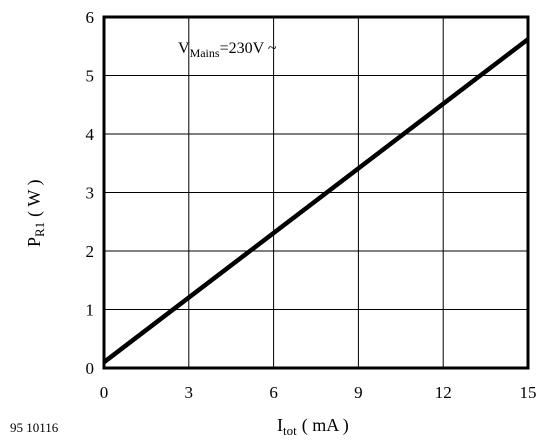 The image size is (543, 442). What do you see at coordinates (290, 430) in the screenshot?
I see `x-axis-title-sub: tot` at bounding box center [290, 430].